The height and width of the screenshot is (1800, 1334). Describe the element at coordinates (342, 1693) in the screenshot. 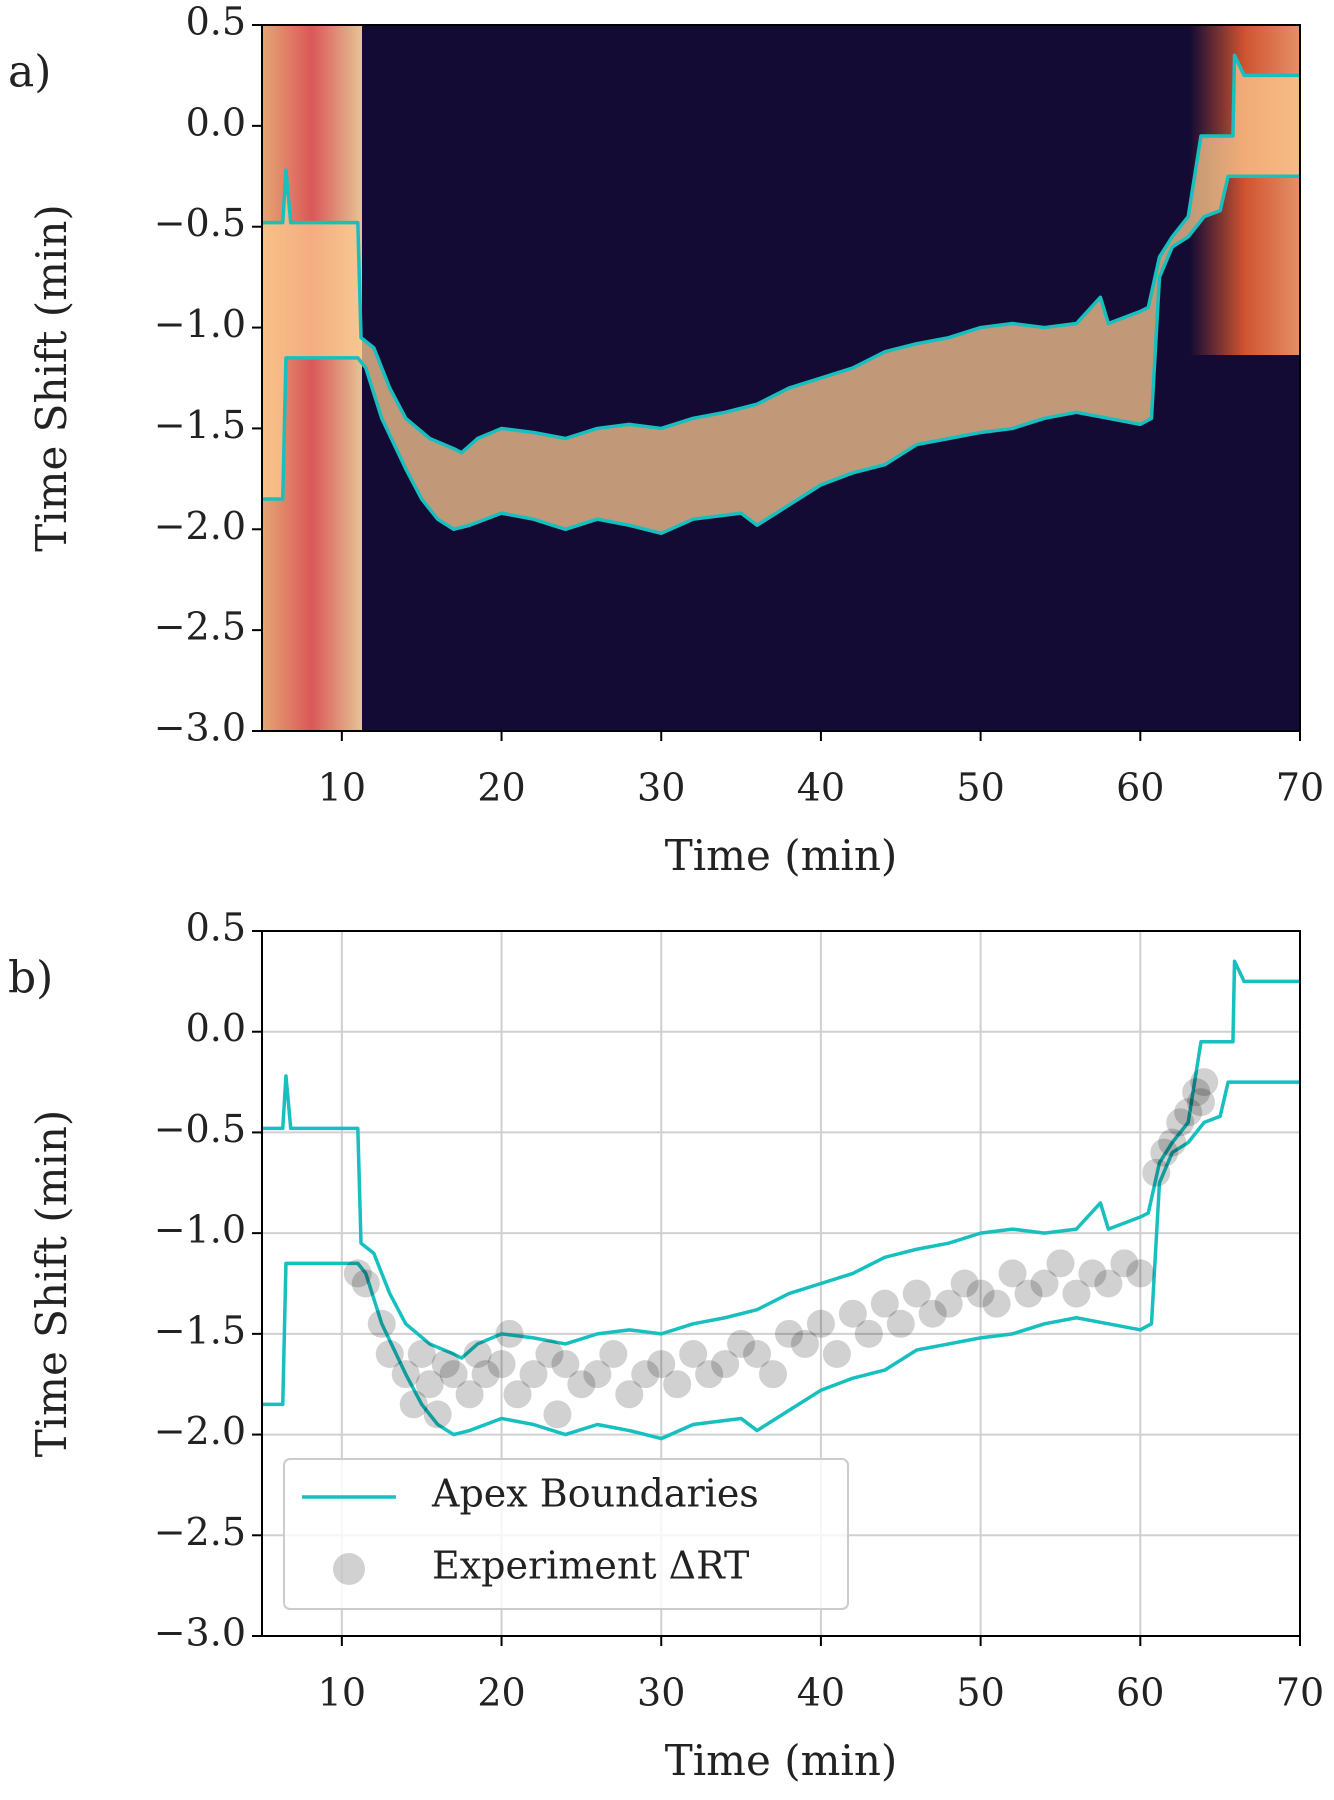

I see `x-tick-label: 10` at that location.